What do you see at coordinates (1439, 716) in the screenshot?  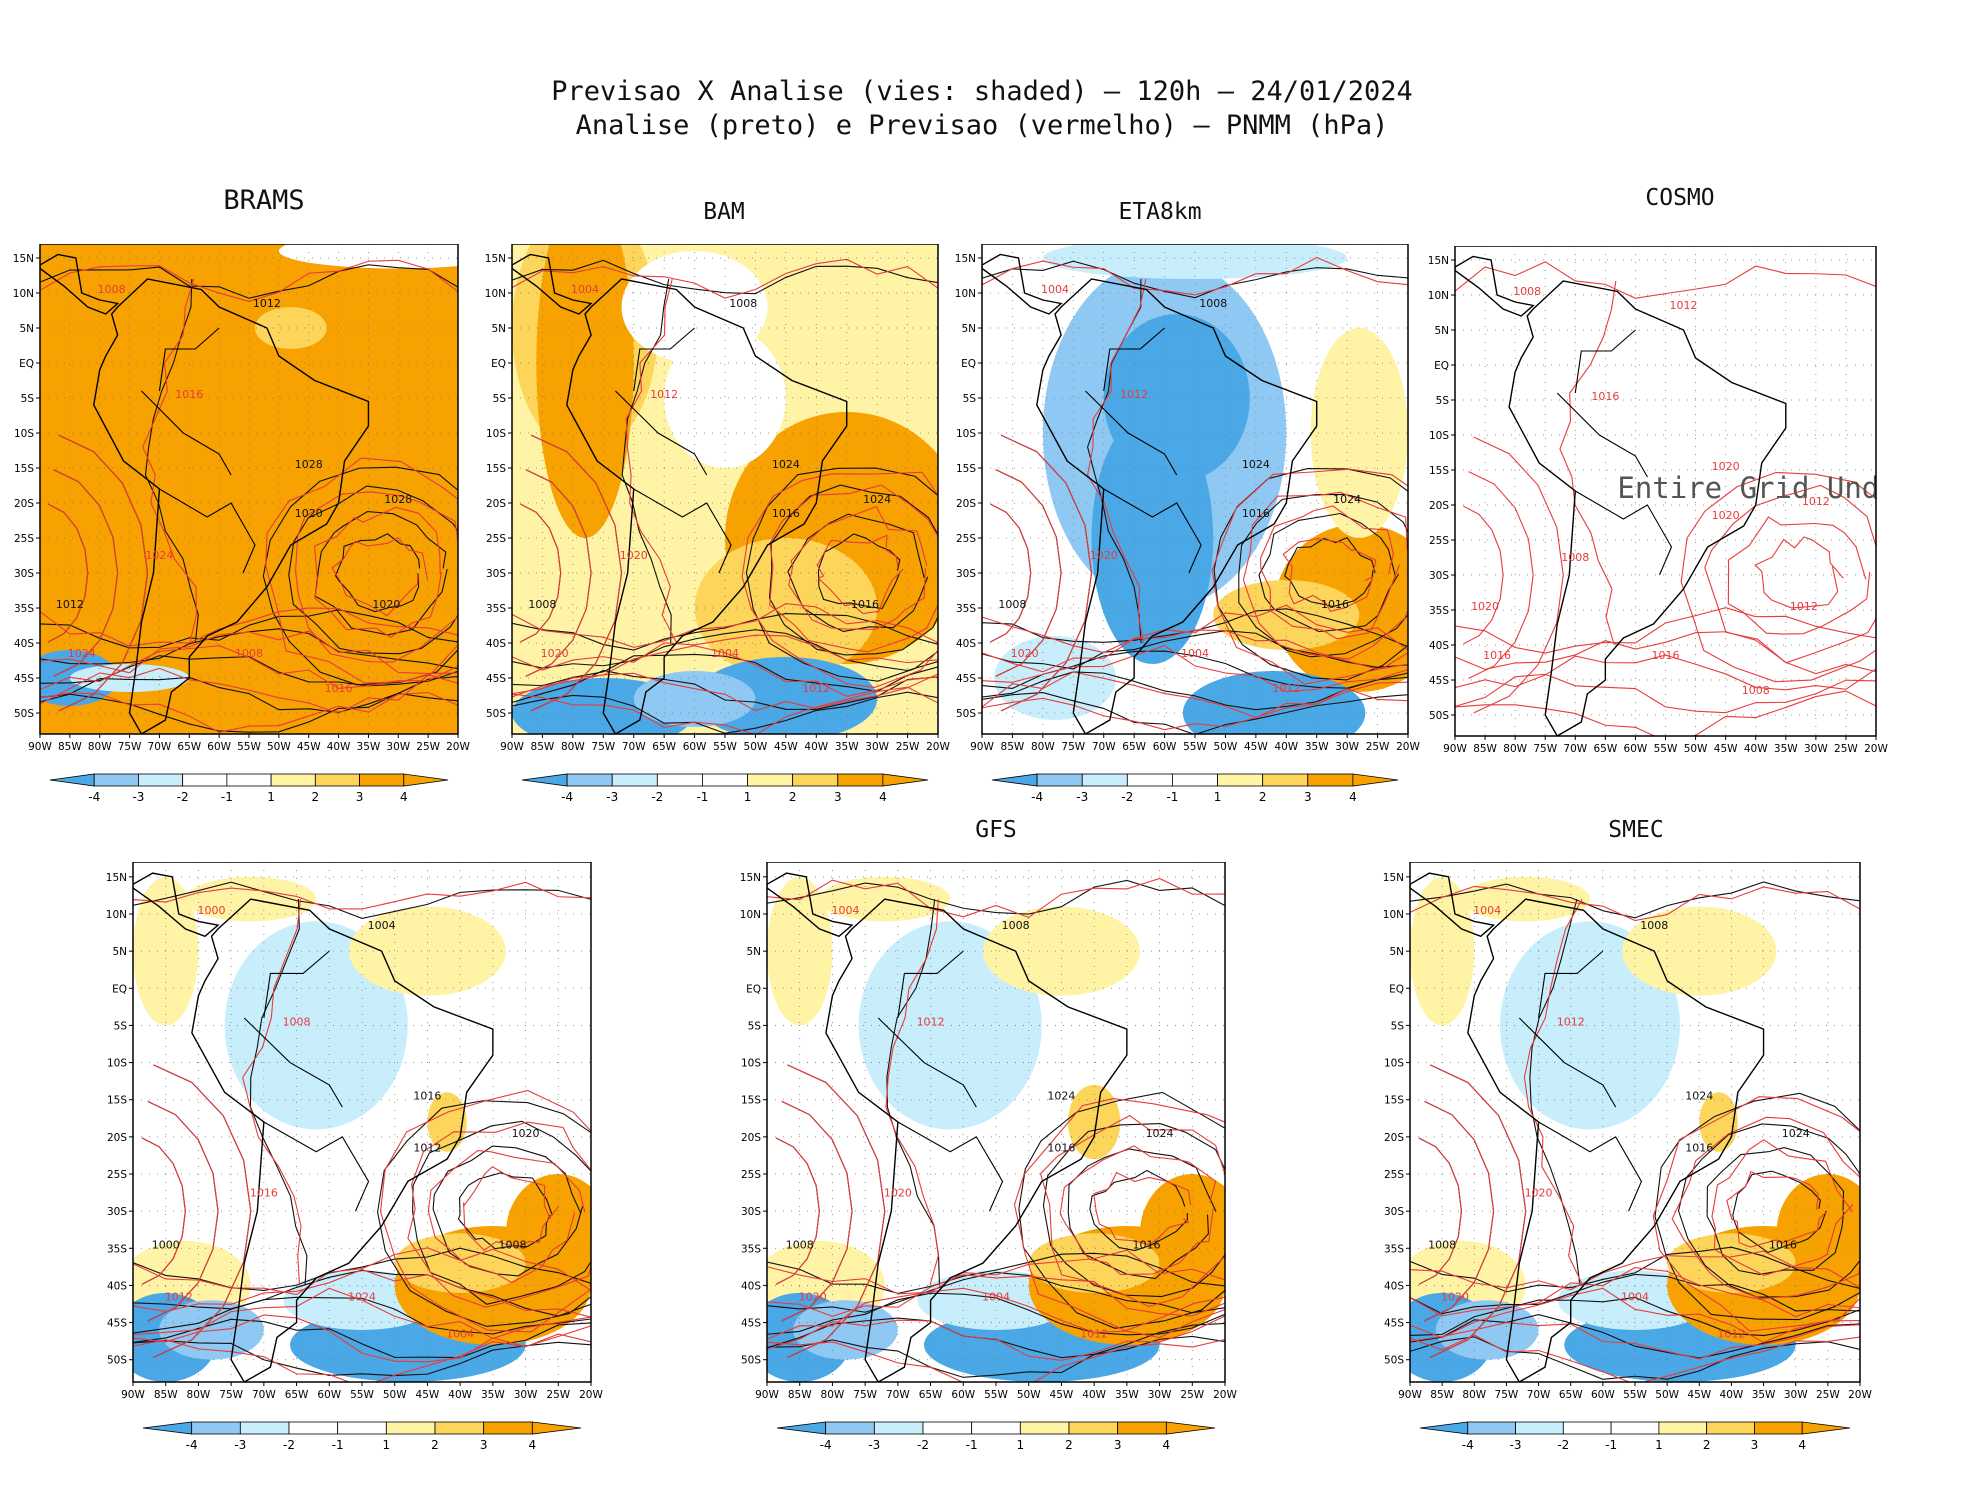 I see `y-tick-label: 50S` at bounding box center [1439, 716].